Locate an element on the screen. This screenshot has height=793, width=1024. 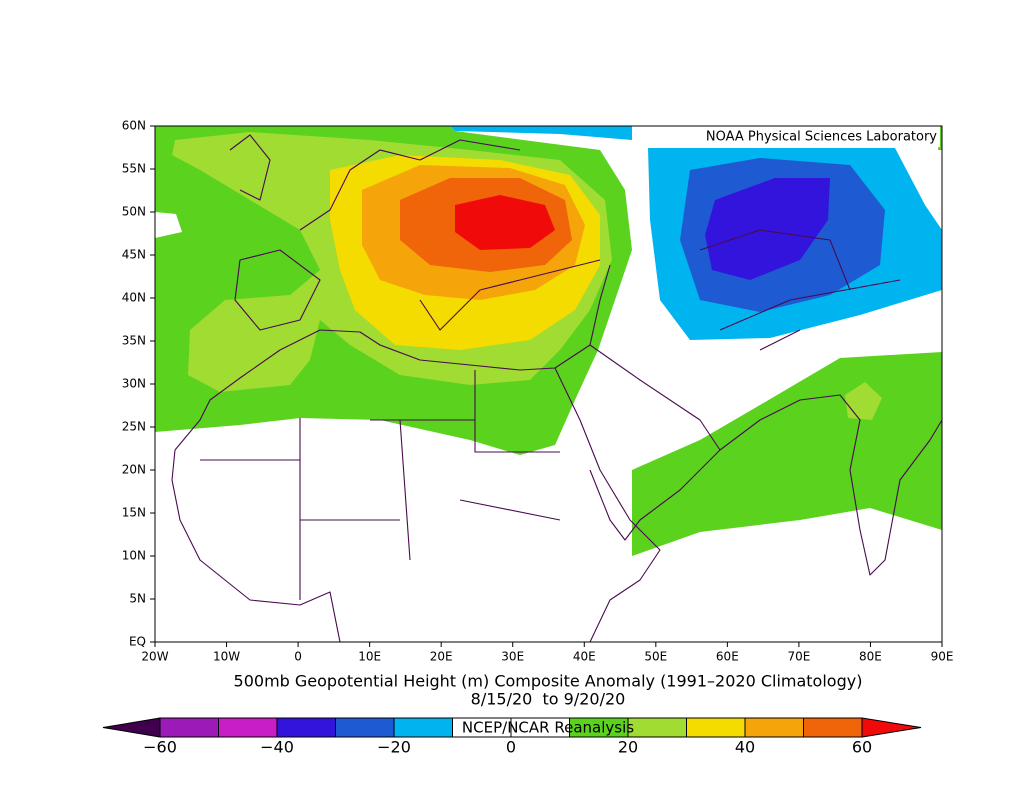
lat-label: 45N is located at coordinates (134, 255).